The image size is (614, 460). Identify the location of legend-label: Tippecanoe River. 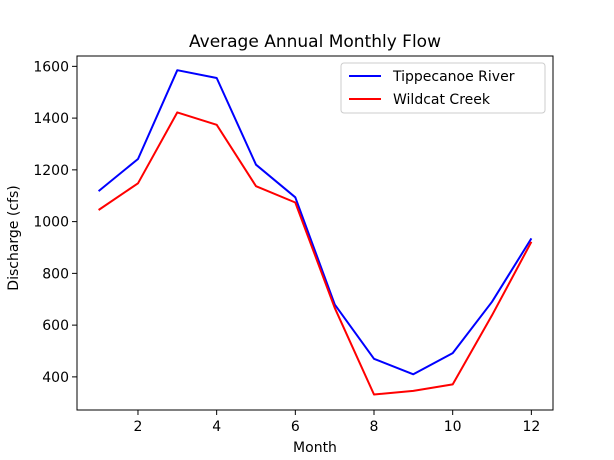
(453, 77).